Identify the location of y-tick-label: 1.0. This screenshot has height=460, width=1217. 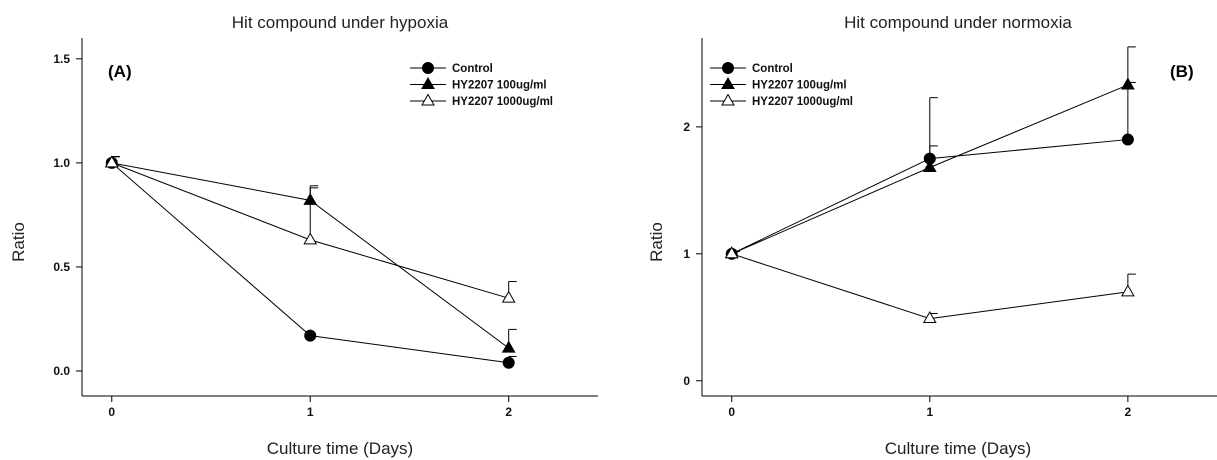
(61, 163).